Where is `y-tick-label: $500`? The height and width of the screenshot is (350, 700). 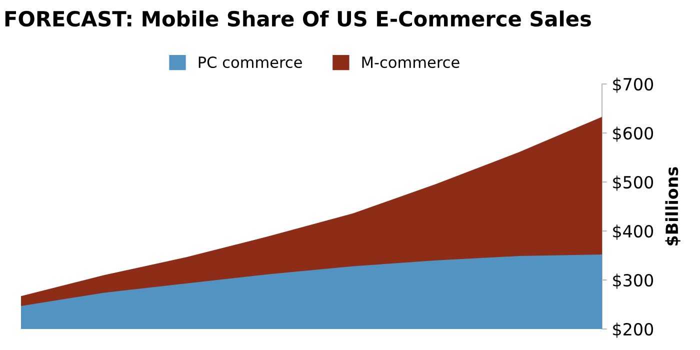 y-tick-label: $500 is located at coordinates (633, 183).